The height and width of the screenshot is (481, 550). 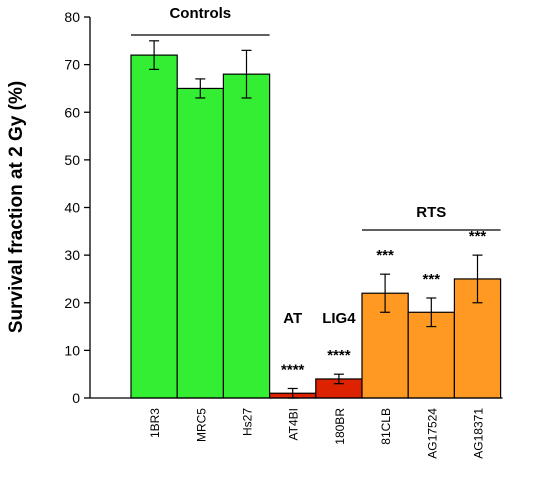 I want to click on category-label: AG18371, so click(x=479, y=433).